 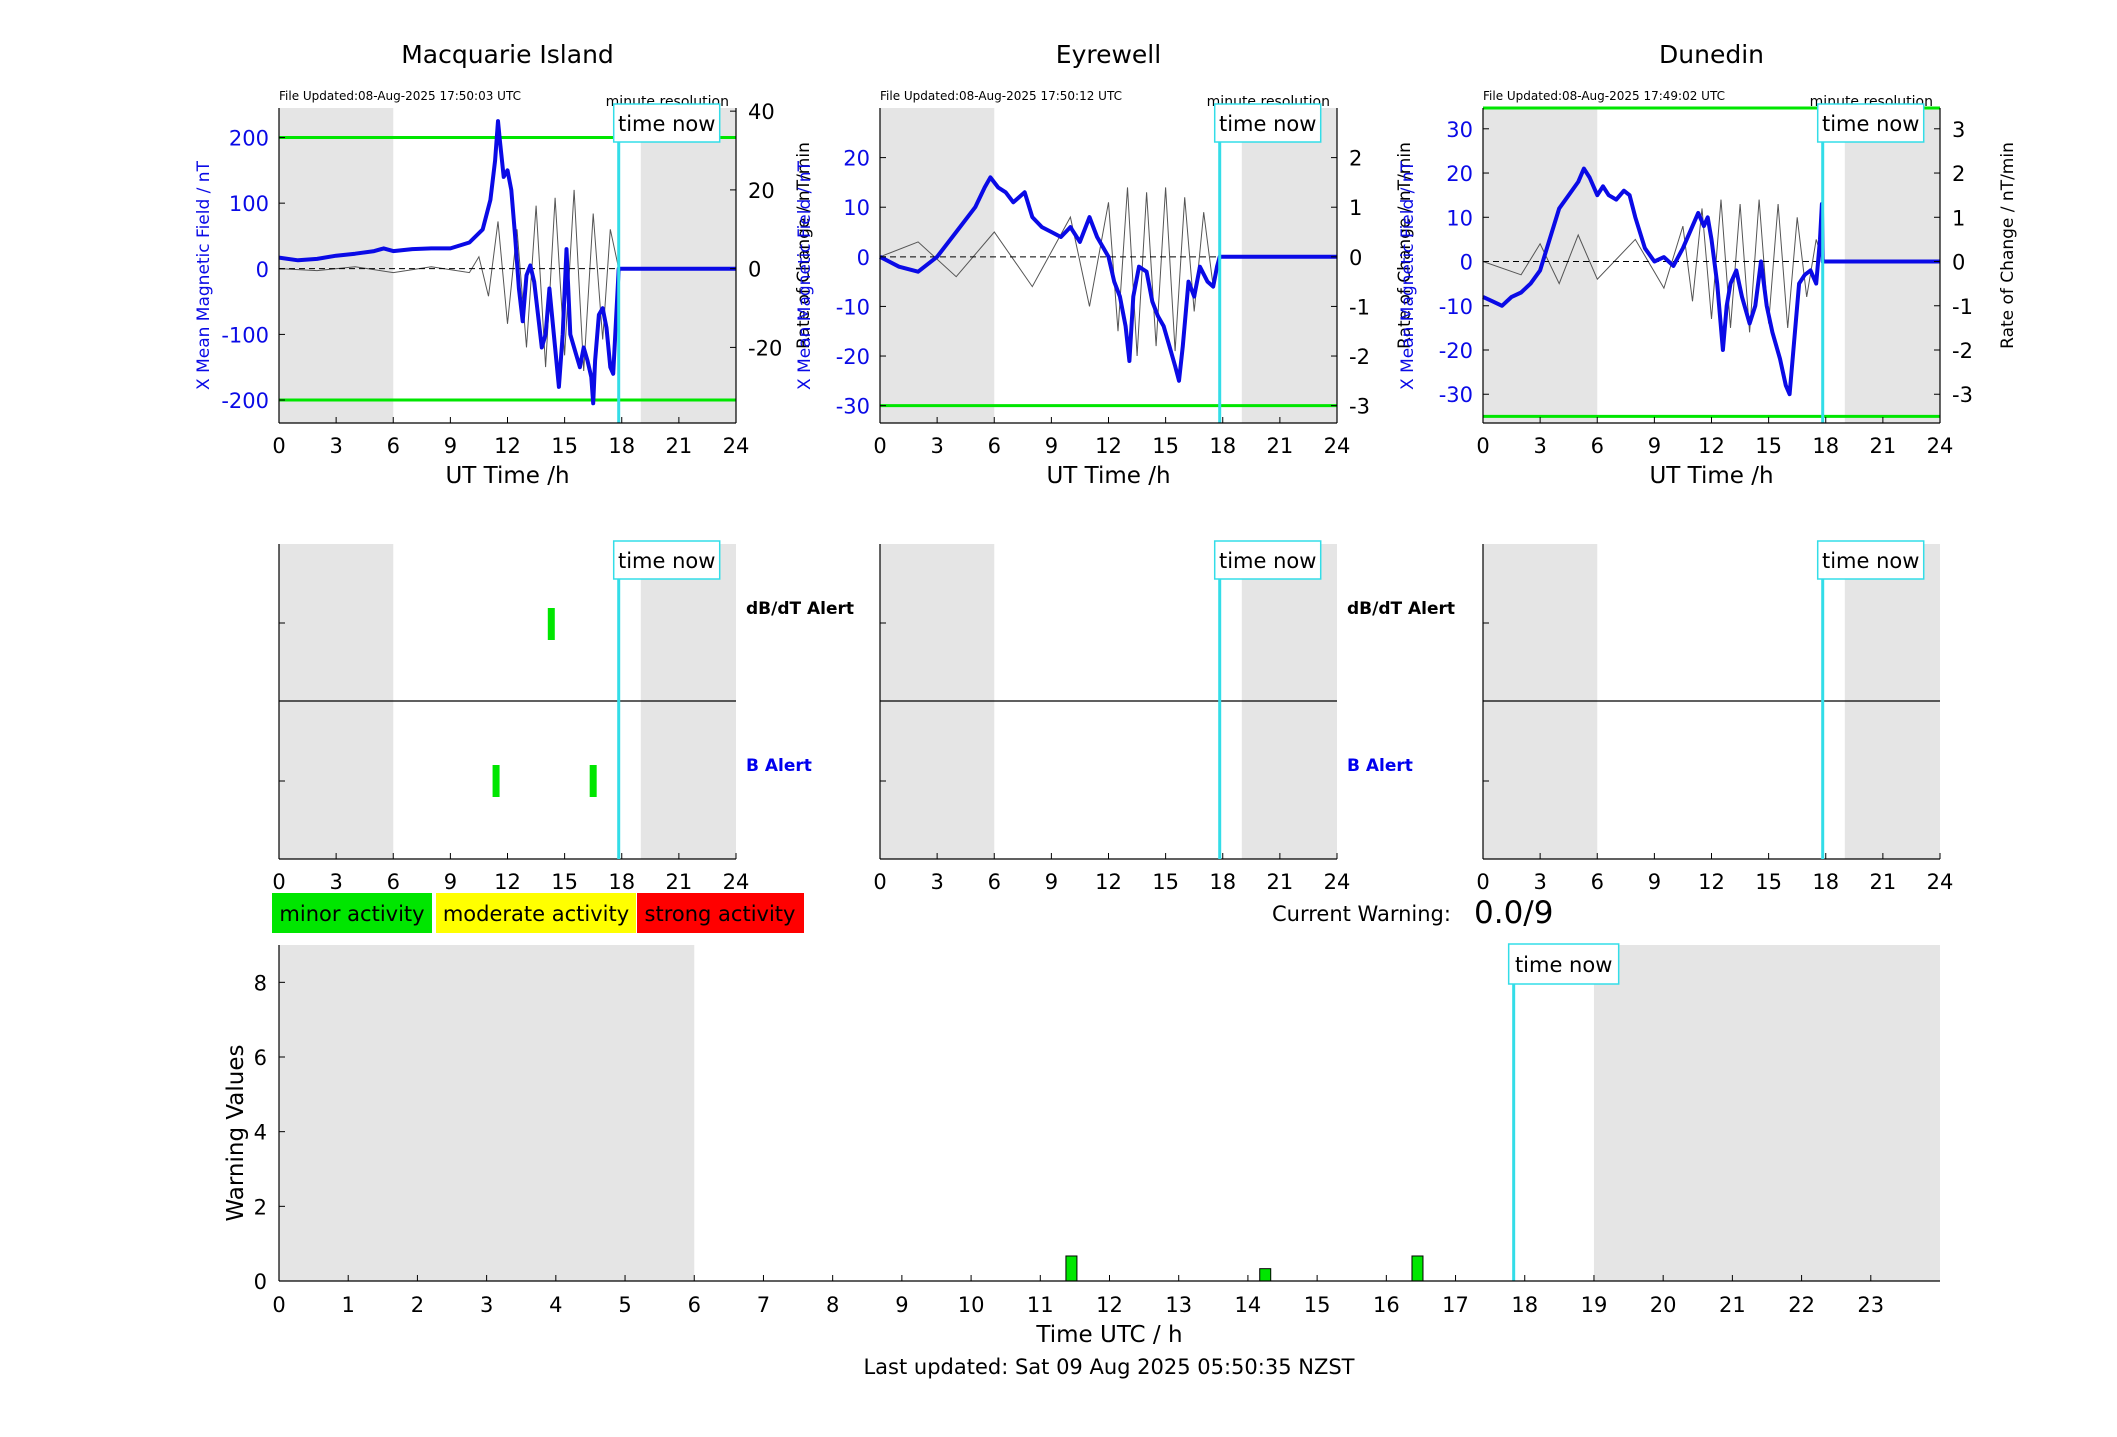 I want to click on y-tick-label: 8, so click(x=260, y=983).